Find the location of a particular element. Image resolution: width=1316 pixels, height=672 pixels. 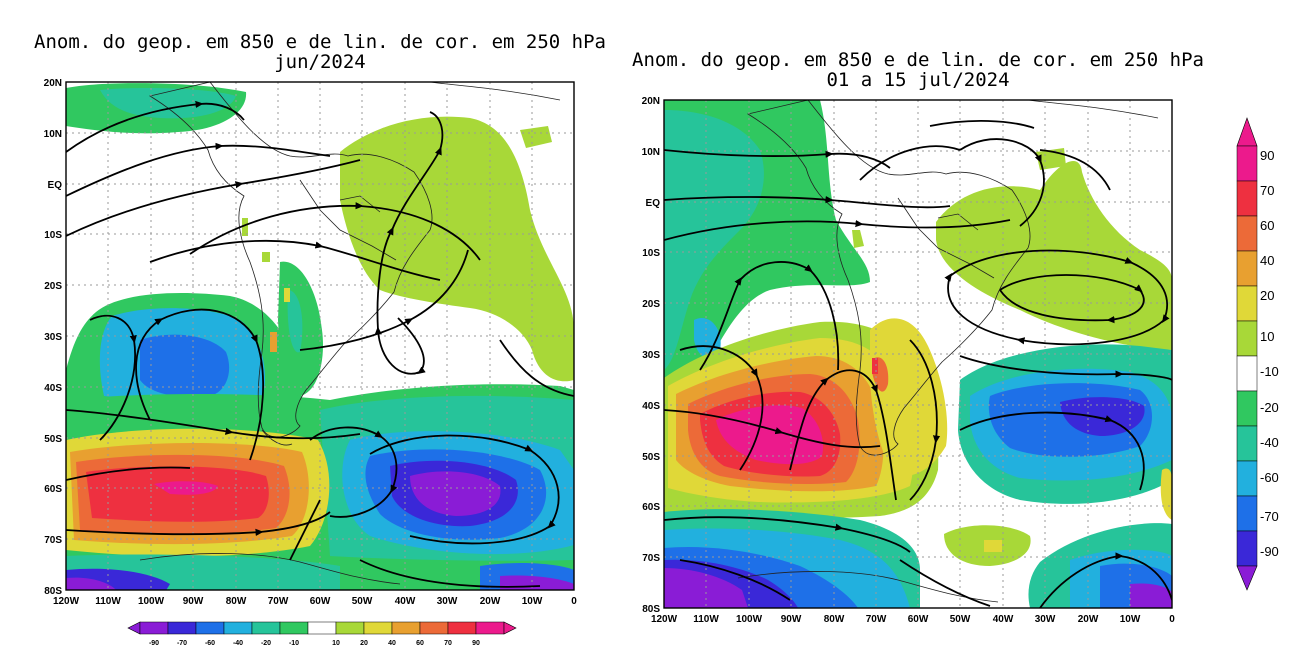

panel-title-line2: jun/2024 is located at coordinates (320, 62).